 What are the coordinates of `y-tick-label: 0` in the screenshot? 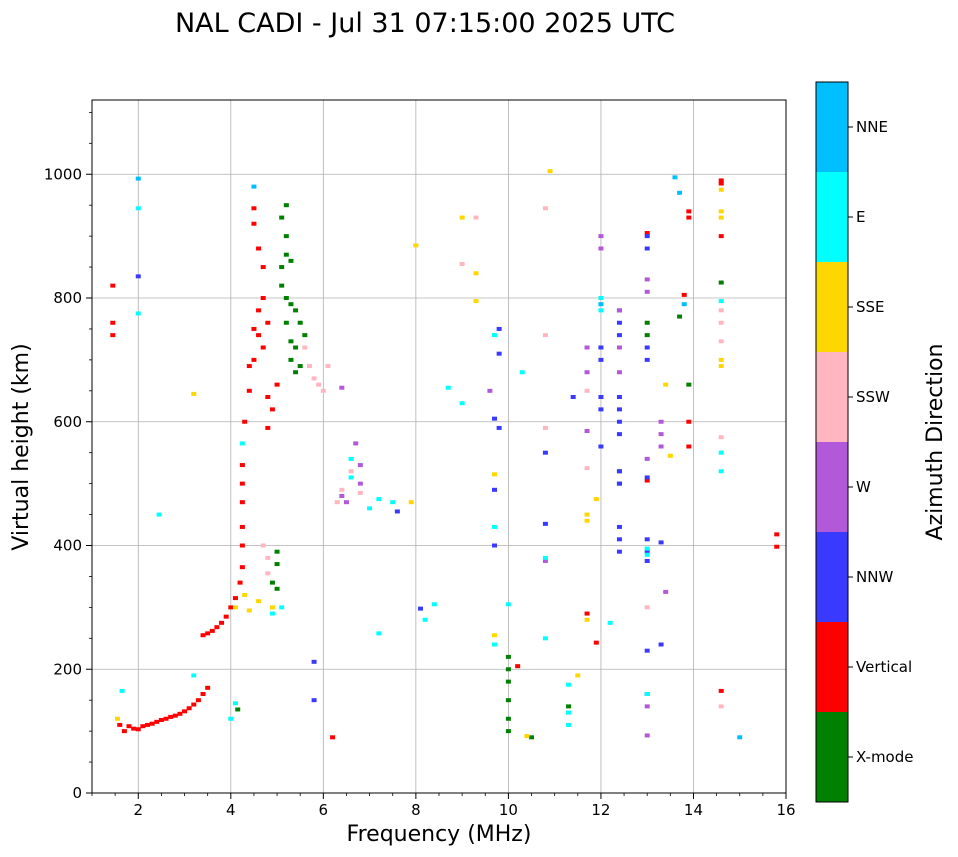 It's located at (77, 793).